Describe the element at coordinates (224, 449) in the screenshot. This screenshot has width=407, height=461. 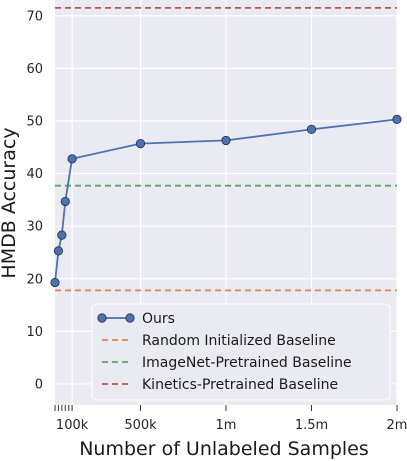
I see `x-axis-label: Number of Unlabeled Samples` at that location.